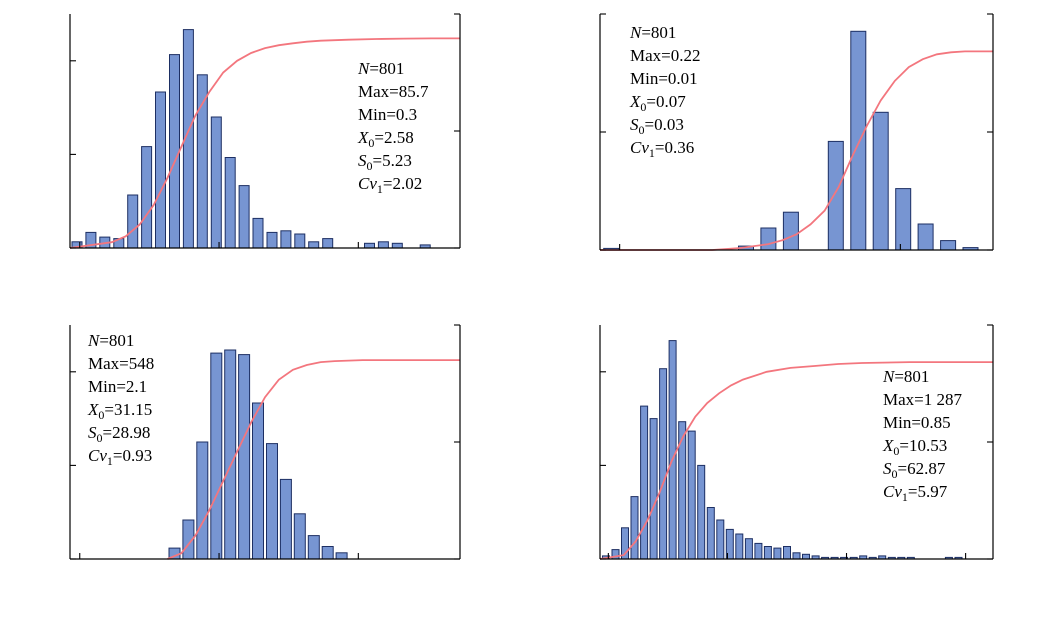  I want to click on stat-line: Min=2.1, so click(117, 386).